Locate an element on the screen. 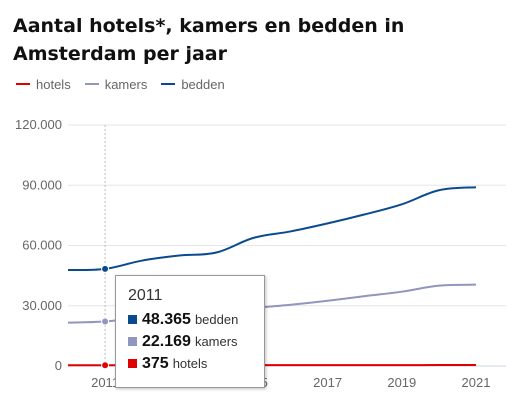 This screenshot has width=517, height=406. data-point-kamers is located at coordinates (105, 321).